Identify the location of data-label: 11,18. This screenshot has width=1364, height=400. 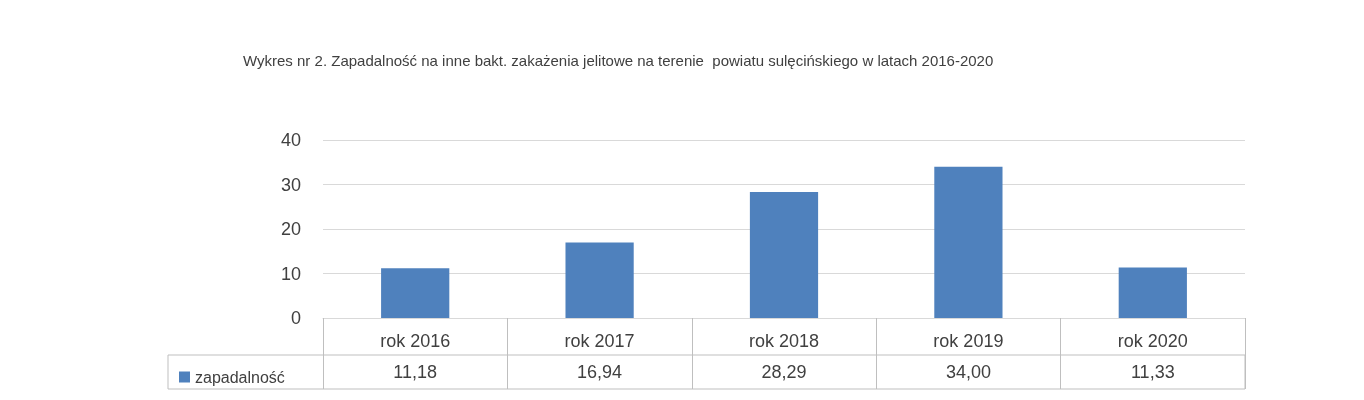
(415, 372).